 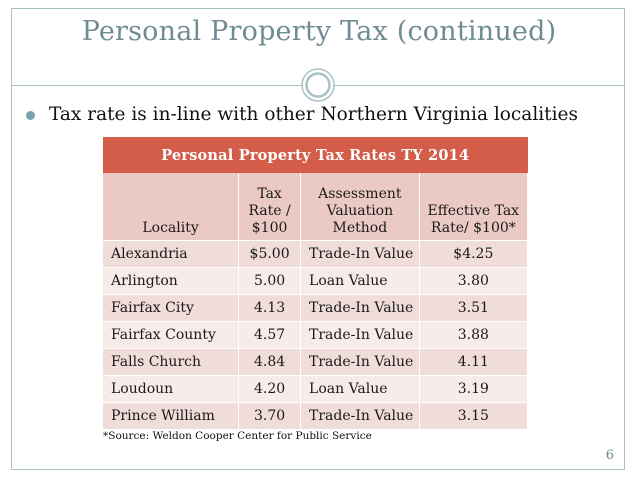 I want to click on header-method-line: Assessment, so click(x=360, y=194).